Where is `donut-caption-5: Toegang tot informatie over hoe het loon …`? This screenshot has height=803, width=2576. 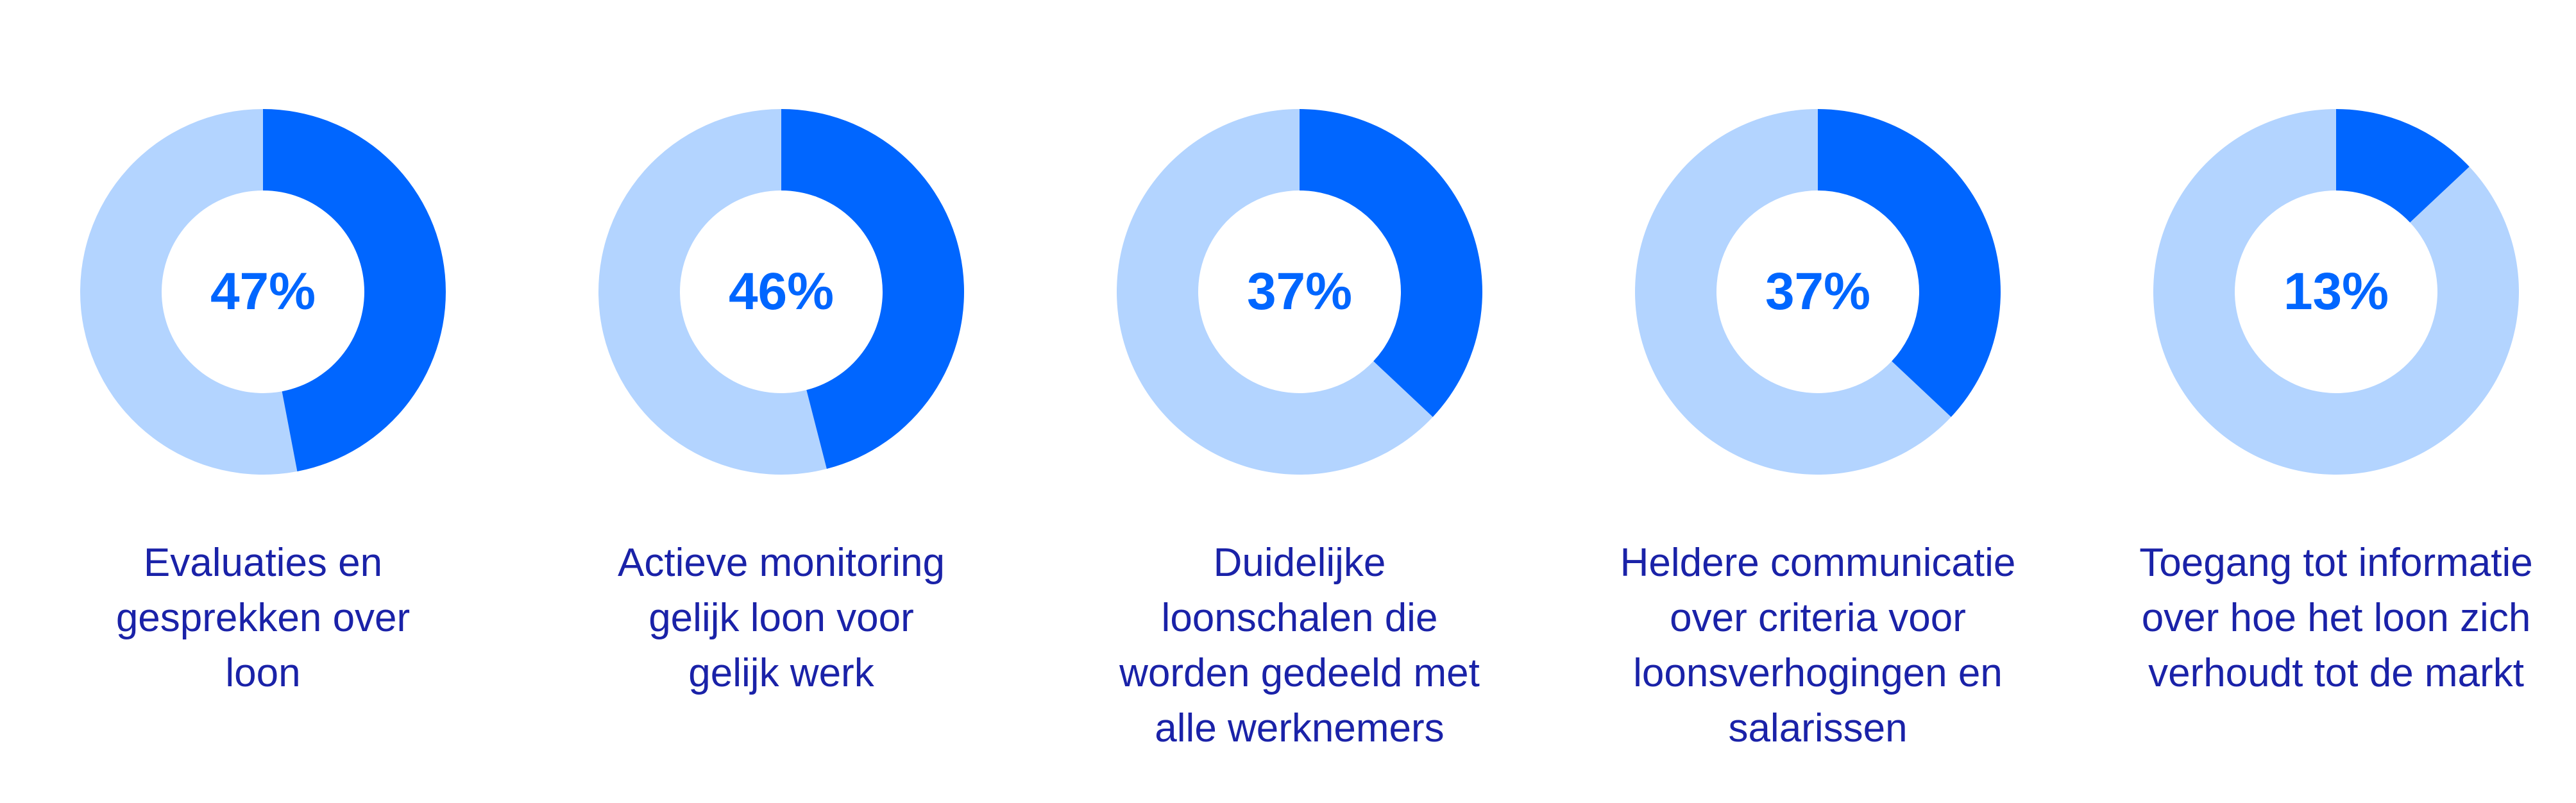
donut-caption-5: Toegang tot informatie over hoe het loon … is located at coordinates (2336, 618).